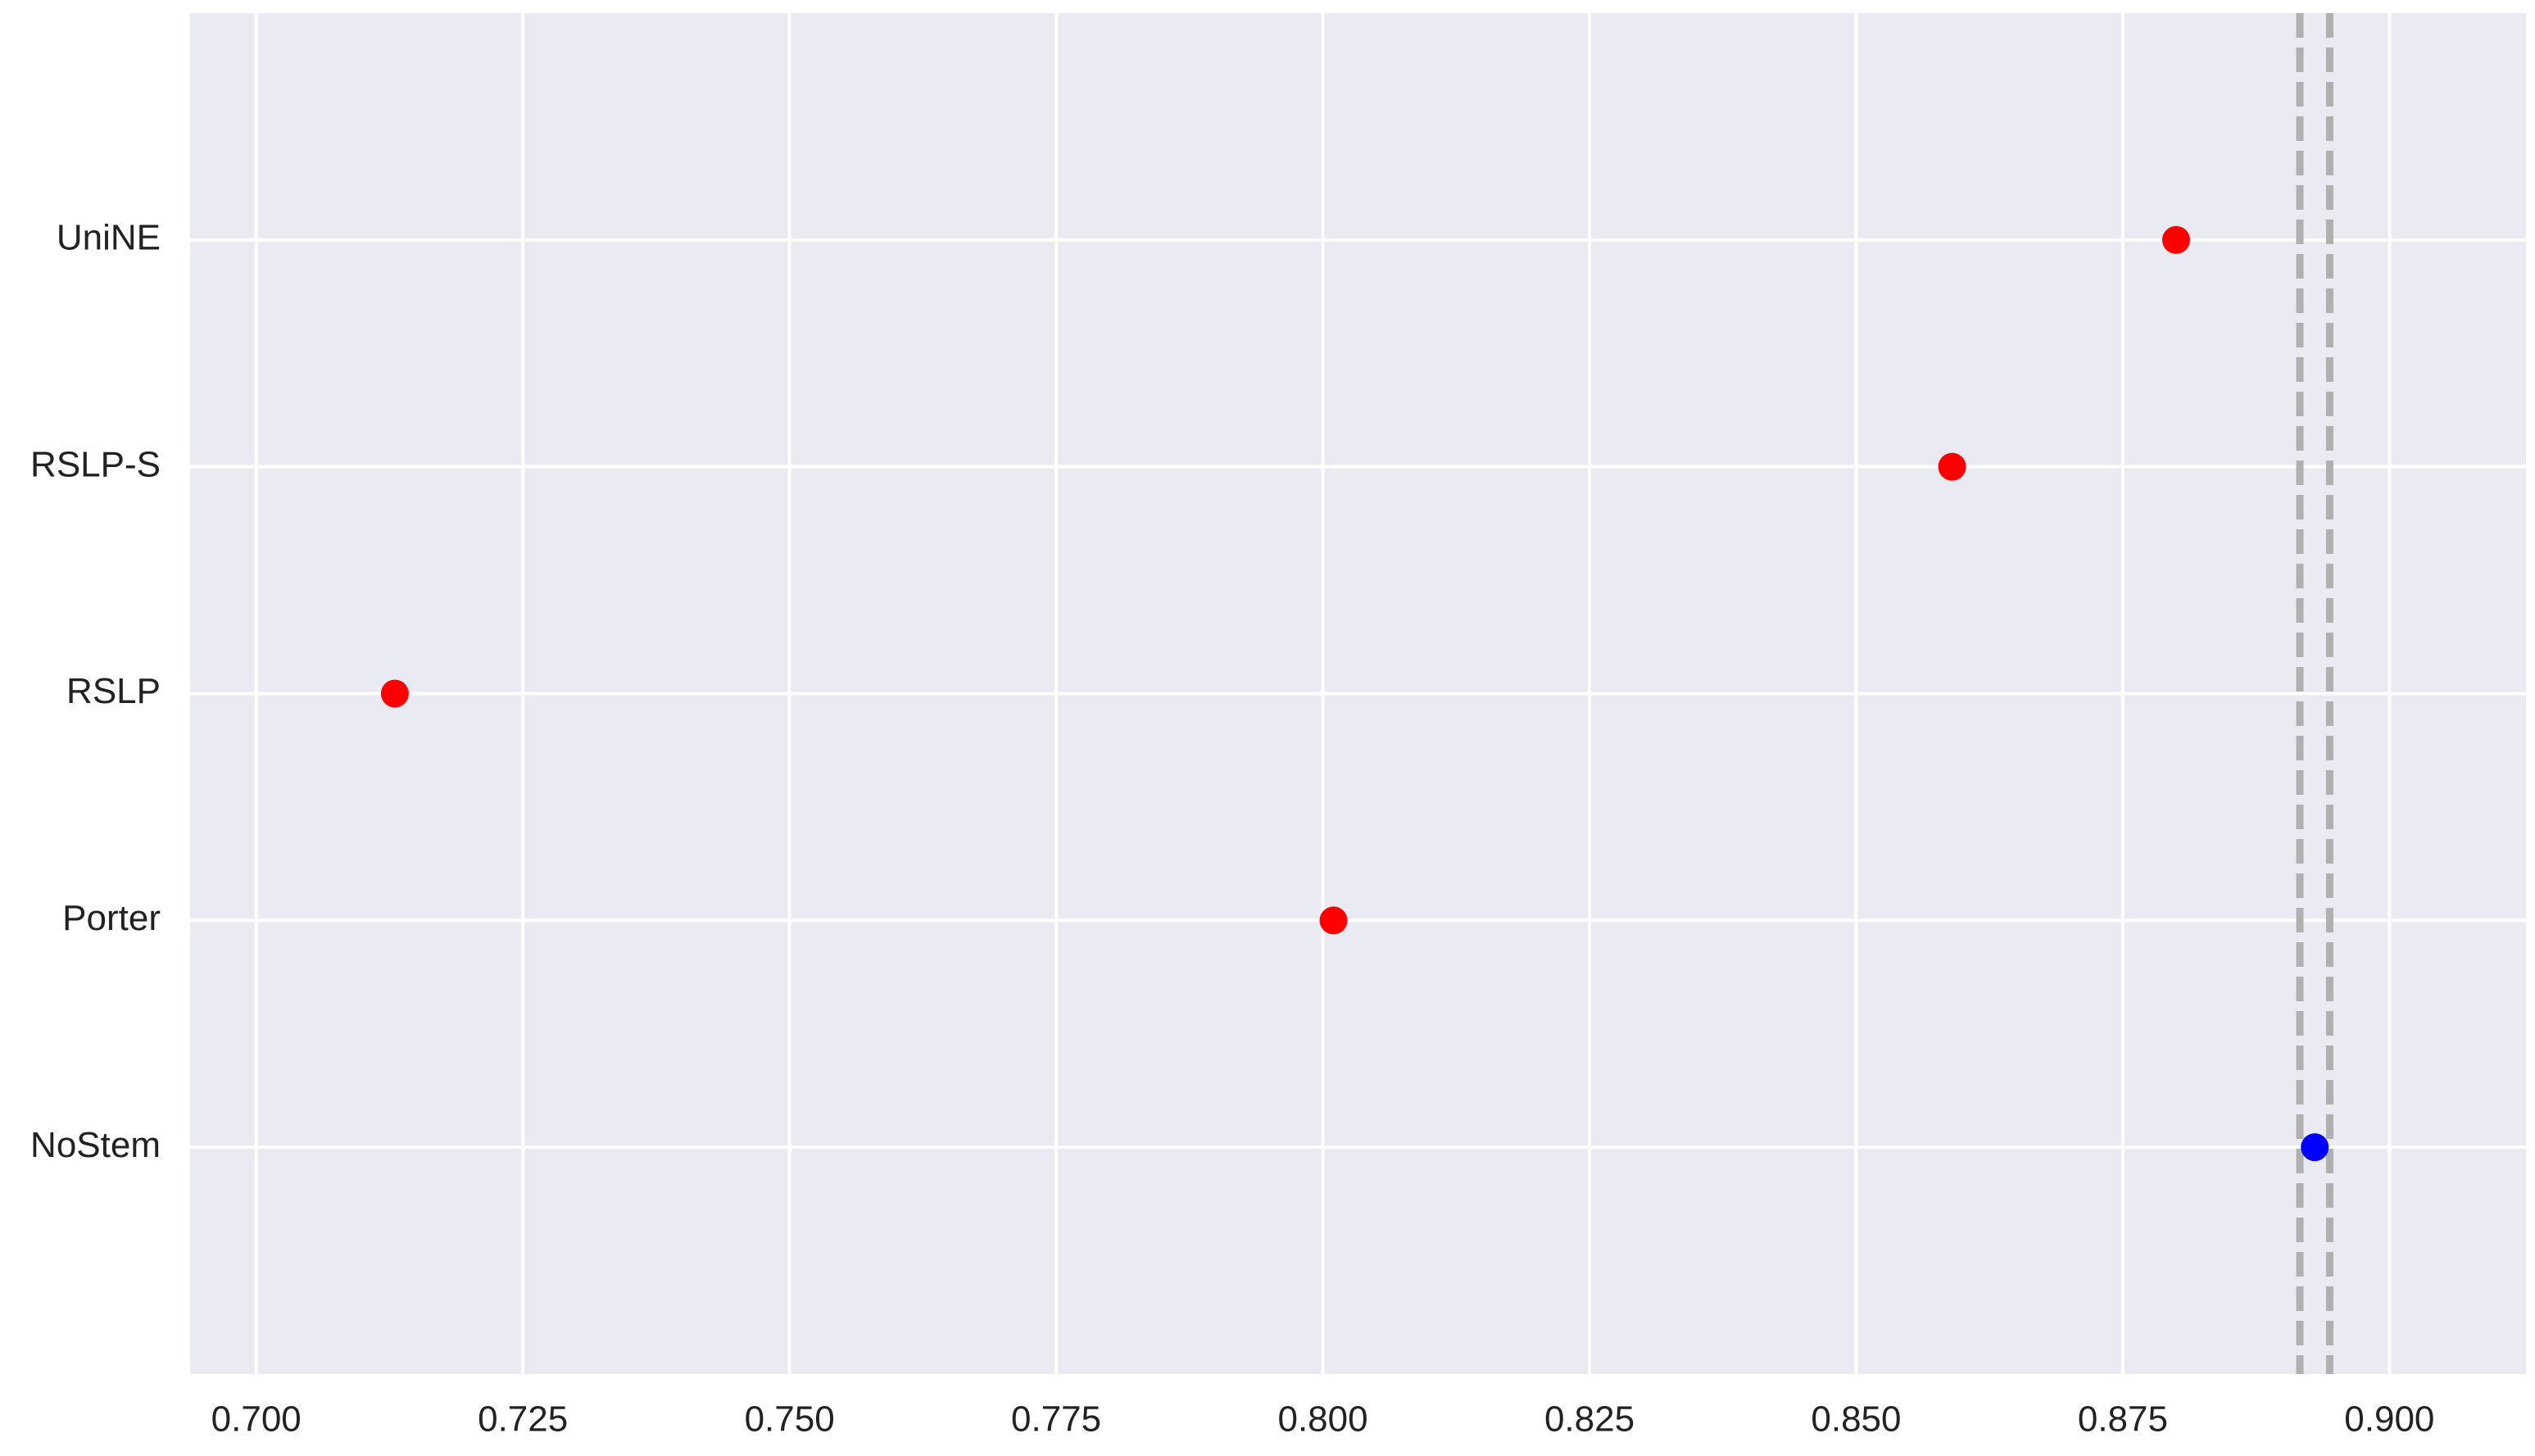  Describe the element at coordinates (95, 464) in the screenshot. I see `y-tick-label: RSLP-S` at that location.